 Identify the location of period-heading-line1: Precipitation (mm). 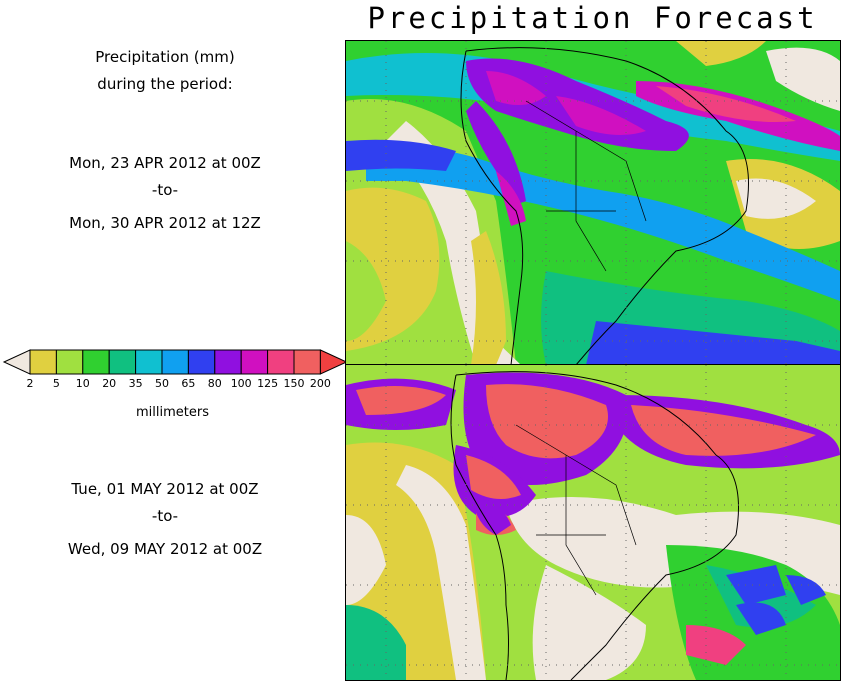
(165, 57).